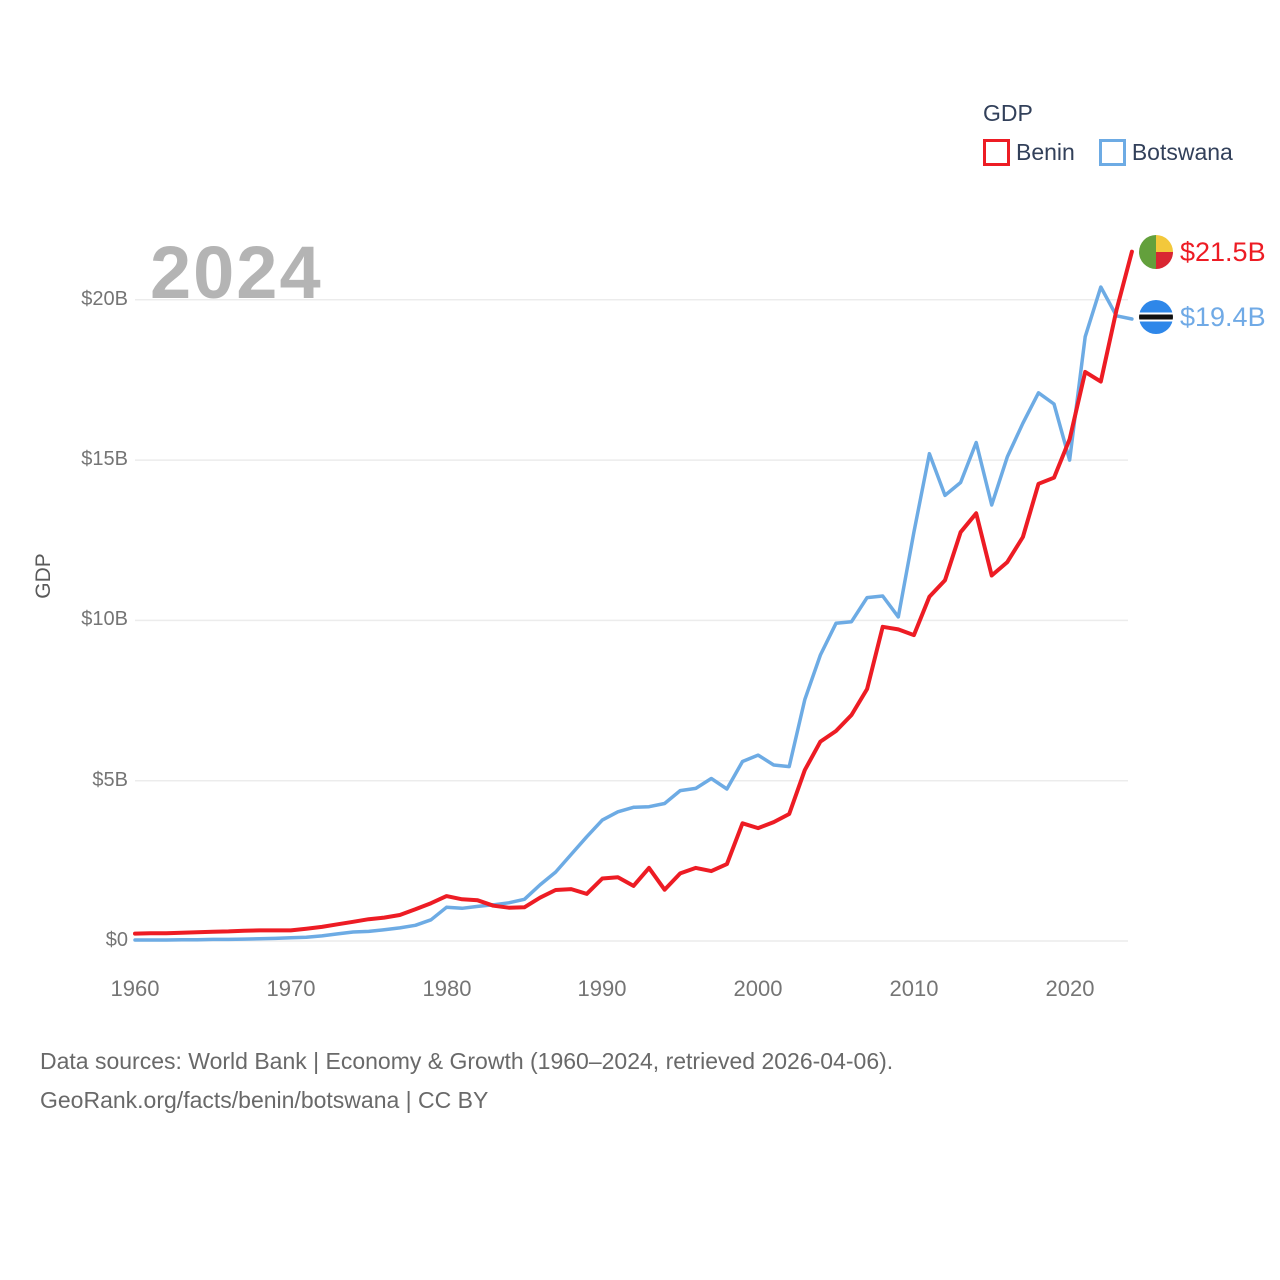 The height and width of the screenshot is (1280, 1280). What do you see at coordinates (1070, 988) in the screenshot?
I see `x-tick-2020: 2020` at bounding box center [1070, 988].